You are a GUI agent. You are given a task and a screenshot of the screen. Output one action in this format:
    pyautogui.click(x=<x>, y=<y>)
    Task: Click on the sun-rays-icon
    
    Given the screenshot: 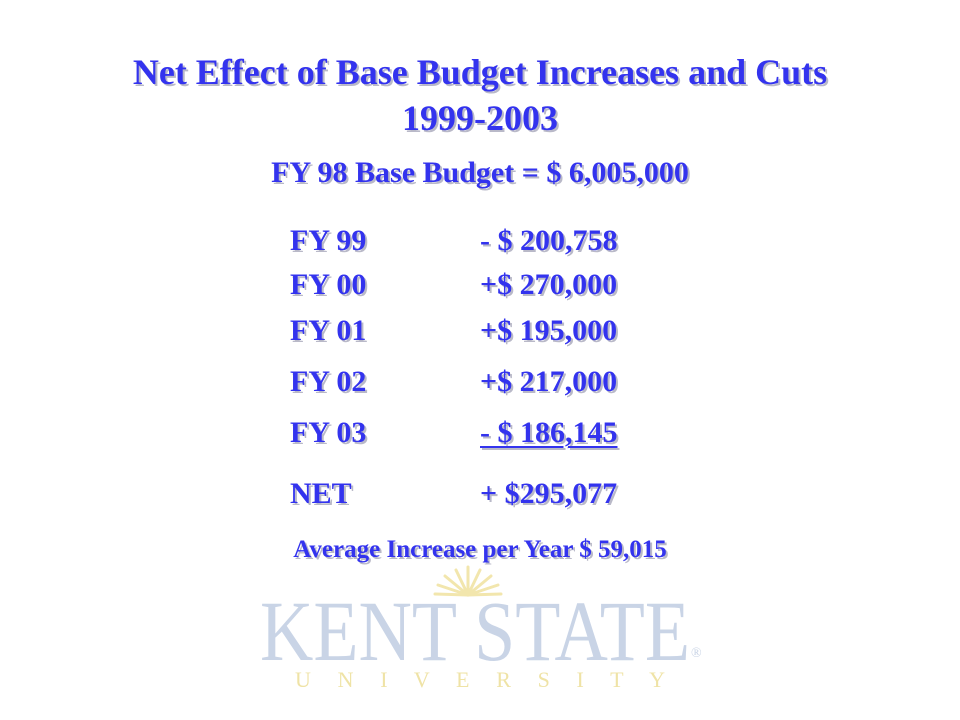 What is the action you would take?
    pyautogui.click(x=468, y=581)
    